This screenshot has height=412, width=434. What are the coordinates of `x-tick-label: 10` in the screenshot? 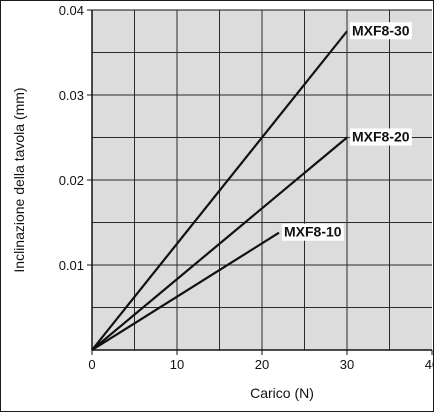 It's located at (177, 364).